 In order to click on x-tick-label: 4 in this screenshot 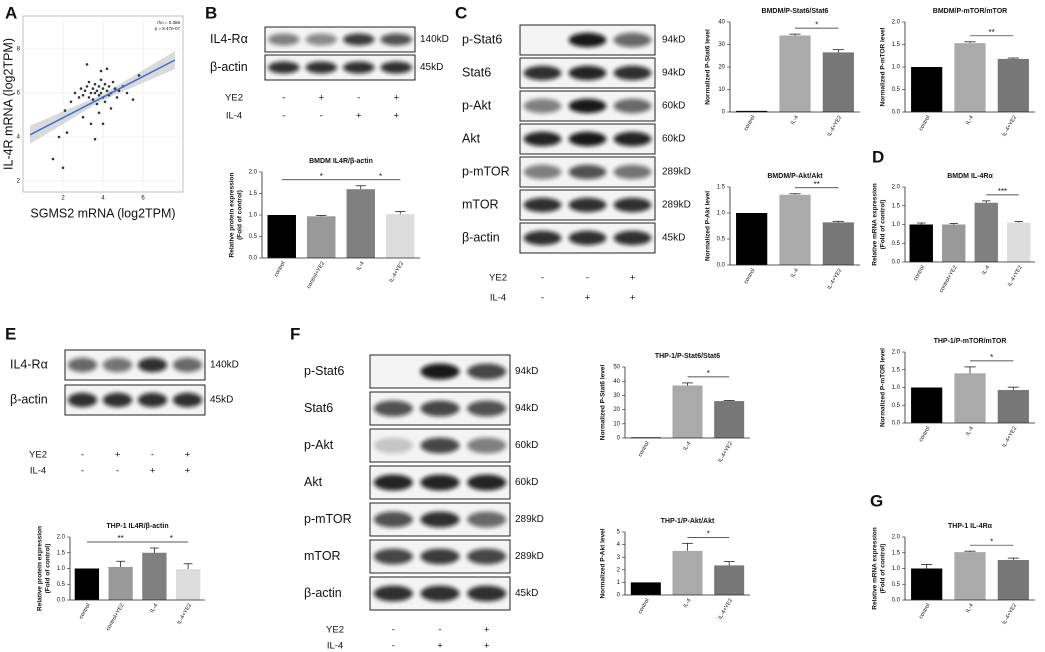, I will do `click(103, 199)`.